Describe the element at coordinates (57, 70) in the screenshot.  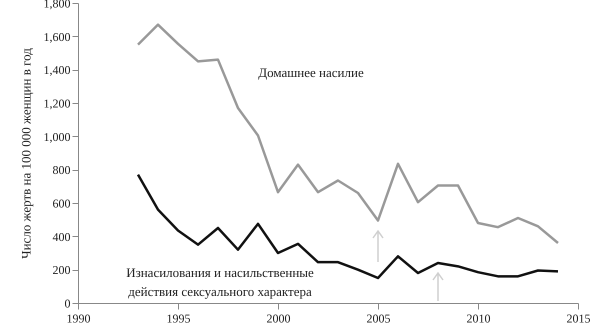
I see `y-tick-label: 1,400` at that location.